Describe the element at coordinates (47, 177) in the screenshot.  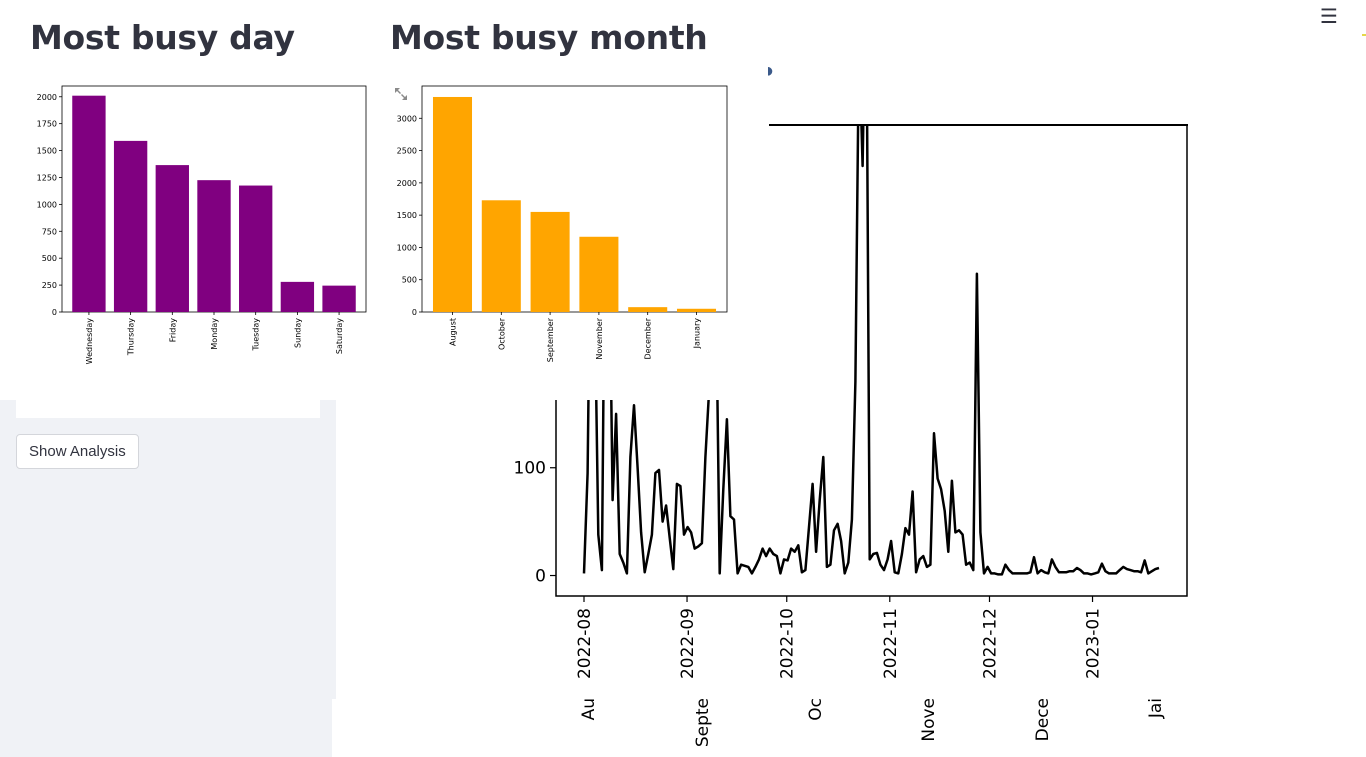
I see `y-tick-label: 1250` at that location.